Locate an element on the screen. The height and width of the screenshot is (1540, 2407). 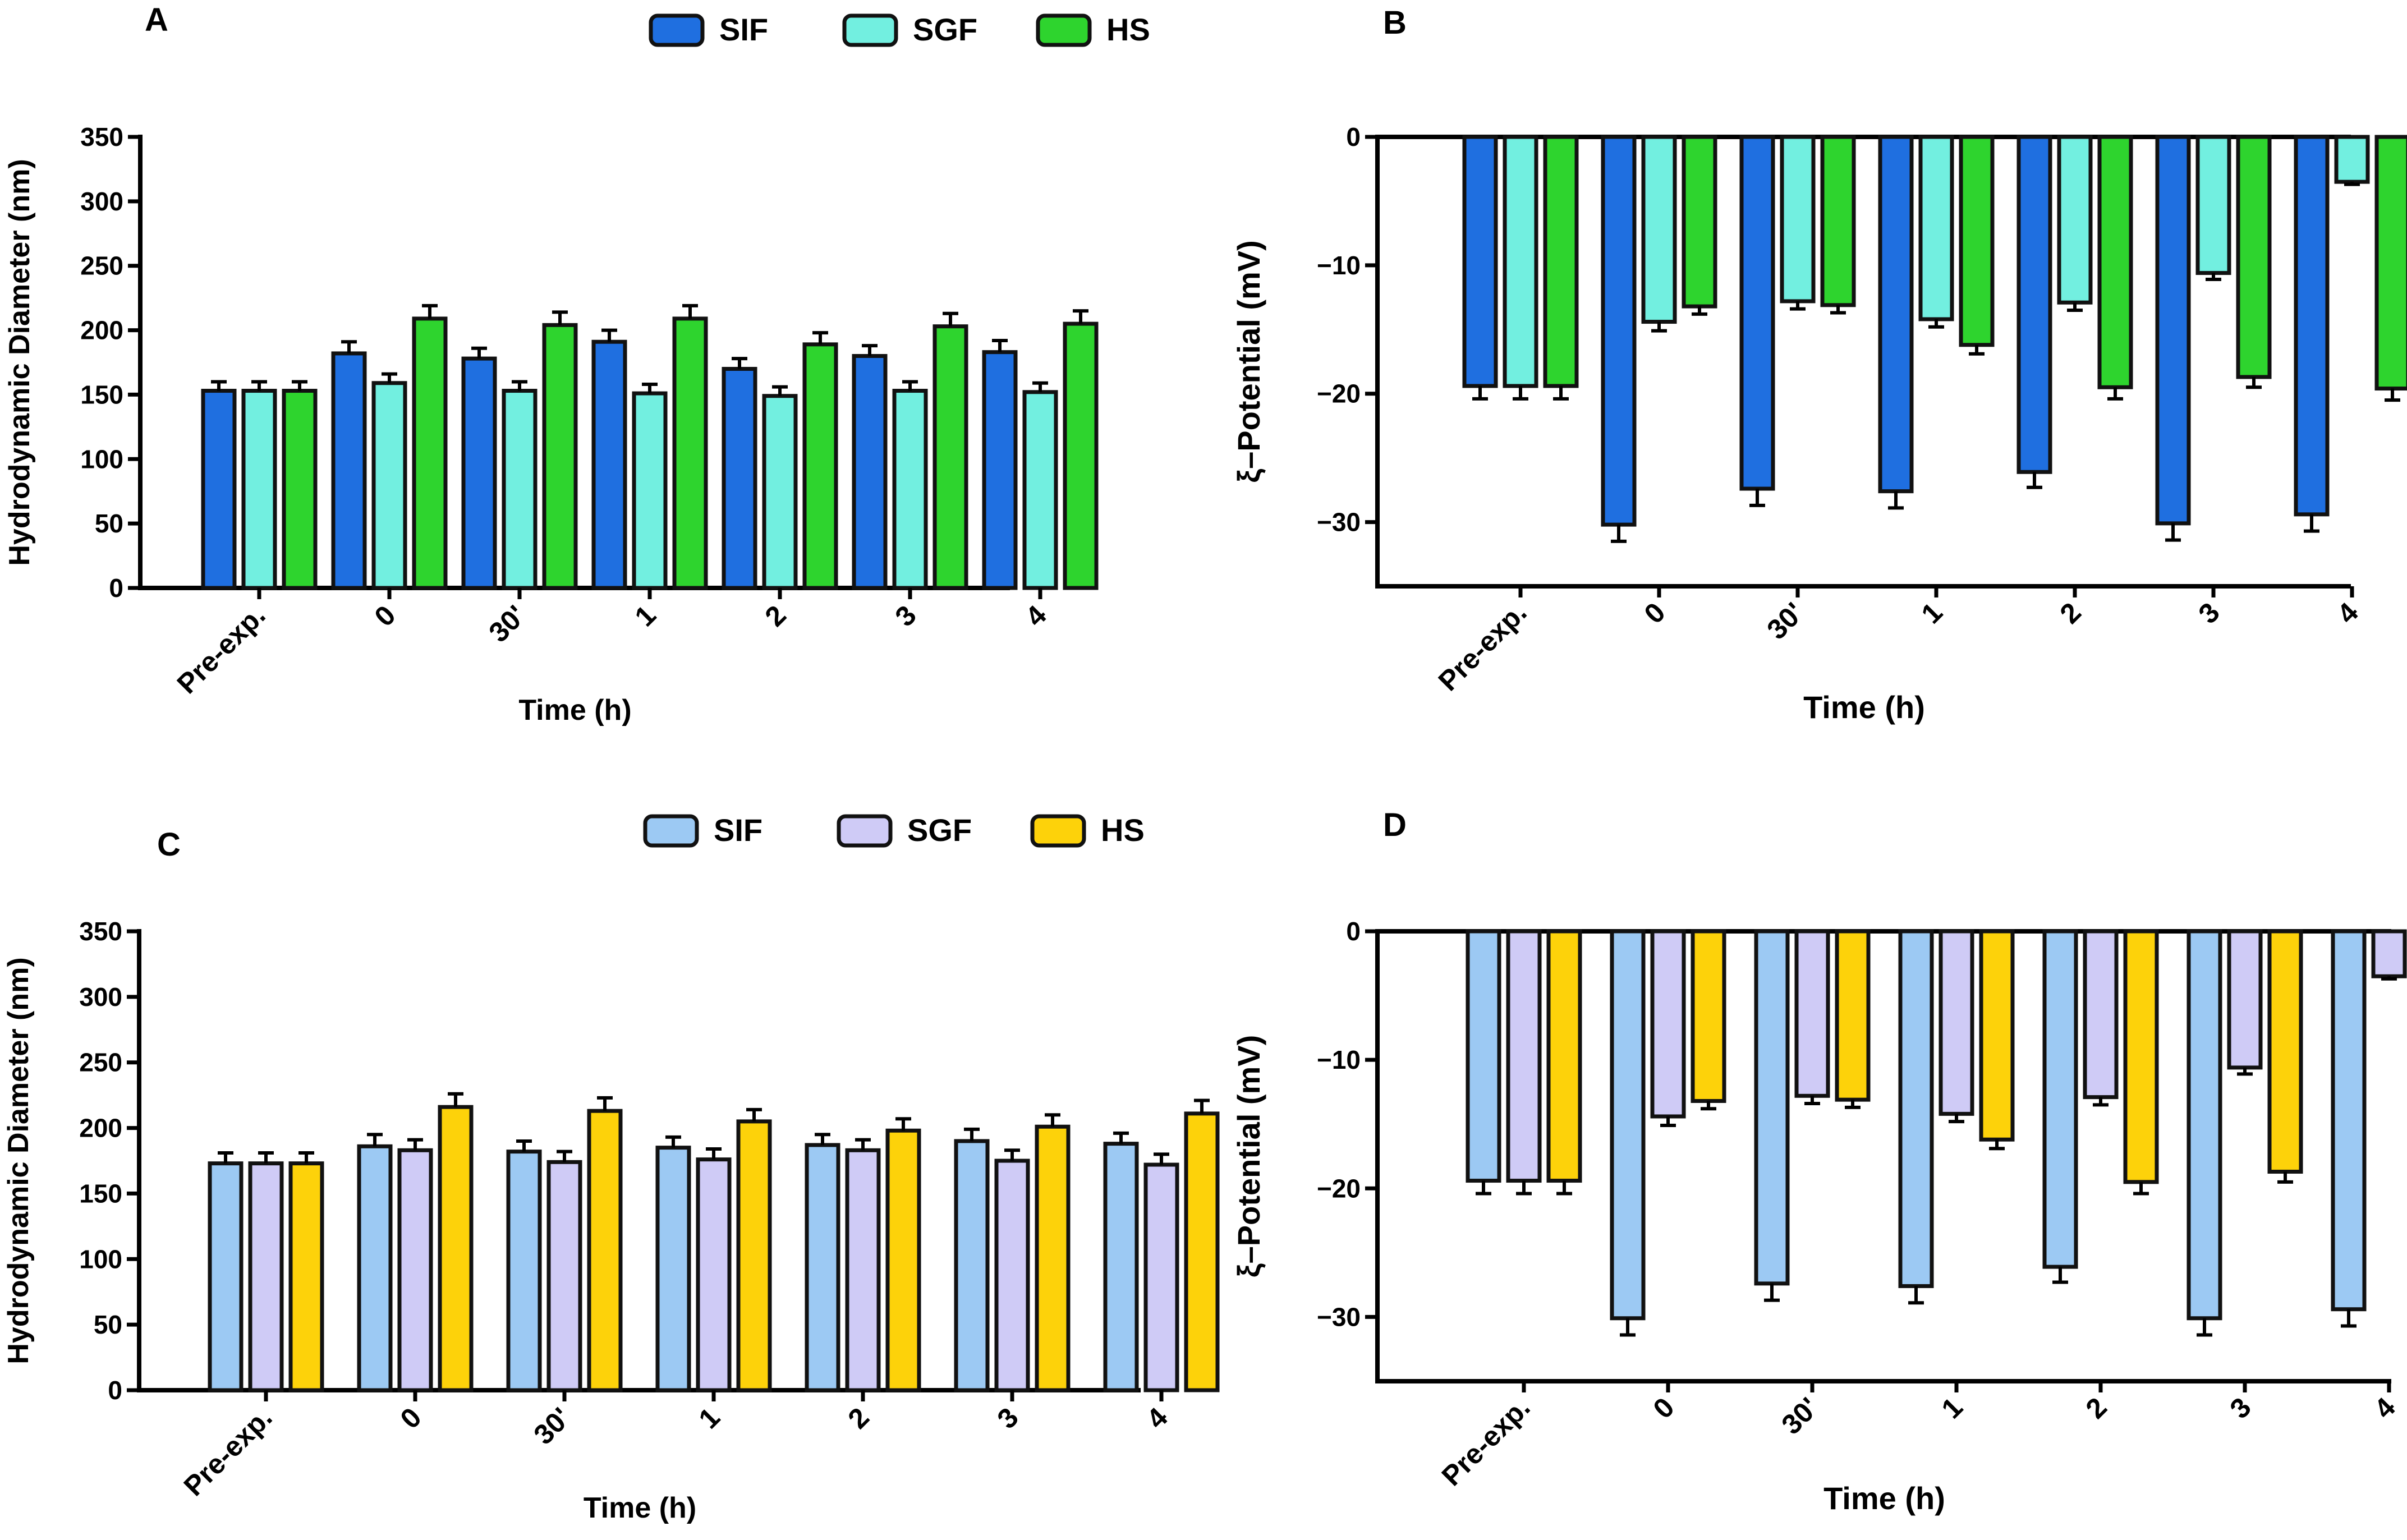
legend-label: SGF is located at coordinates (945, 30).